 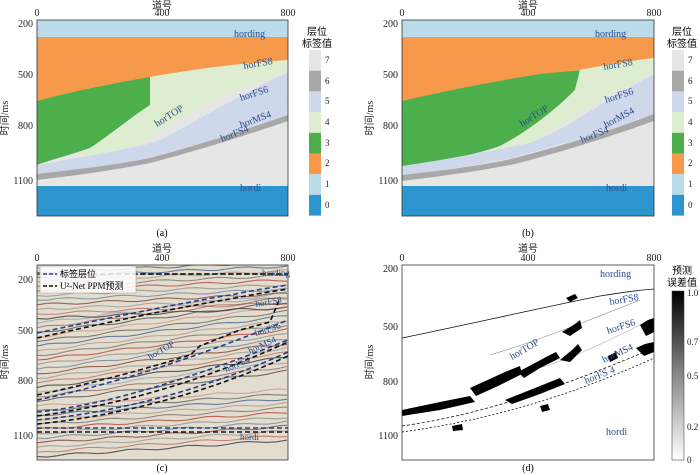 What do you see at coordinates (690, 143) in the screenshot?
I see `colorbar-b-tick-3: 3` at bounding box center [690, 143].